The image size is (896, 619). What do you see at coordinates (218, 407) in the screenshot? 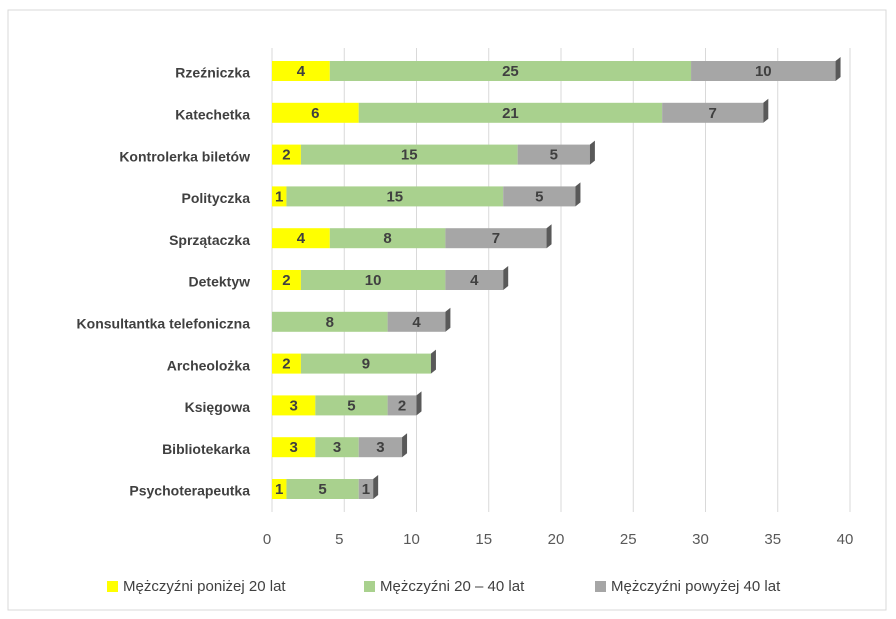
I see `y-tick-label: Księgowa` at bounding box center [218, 407].